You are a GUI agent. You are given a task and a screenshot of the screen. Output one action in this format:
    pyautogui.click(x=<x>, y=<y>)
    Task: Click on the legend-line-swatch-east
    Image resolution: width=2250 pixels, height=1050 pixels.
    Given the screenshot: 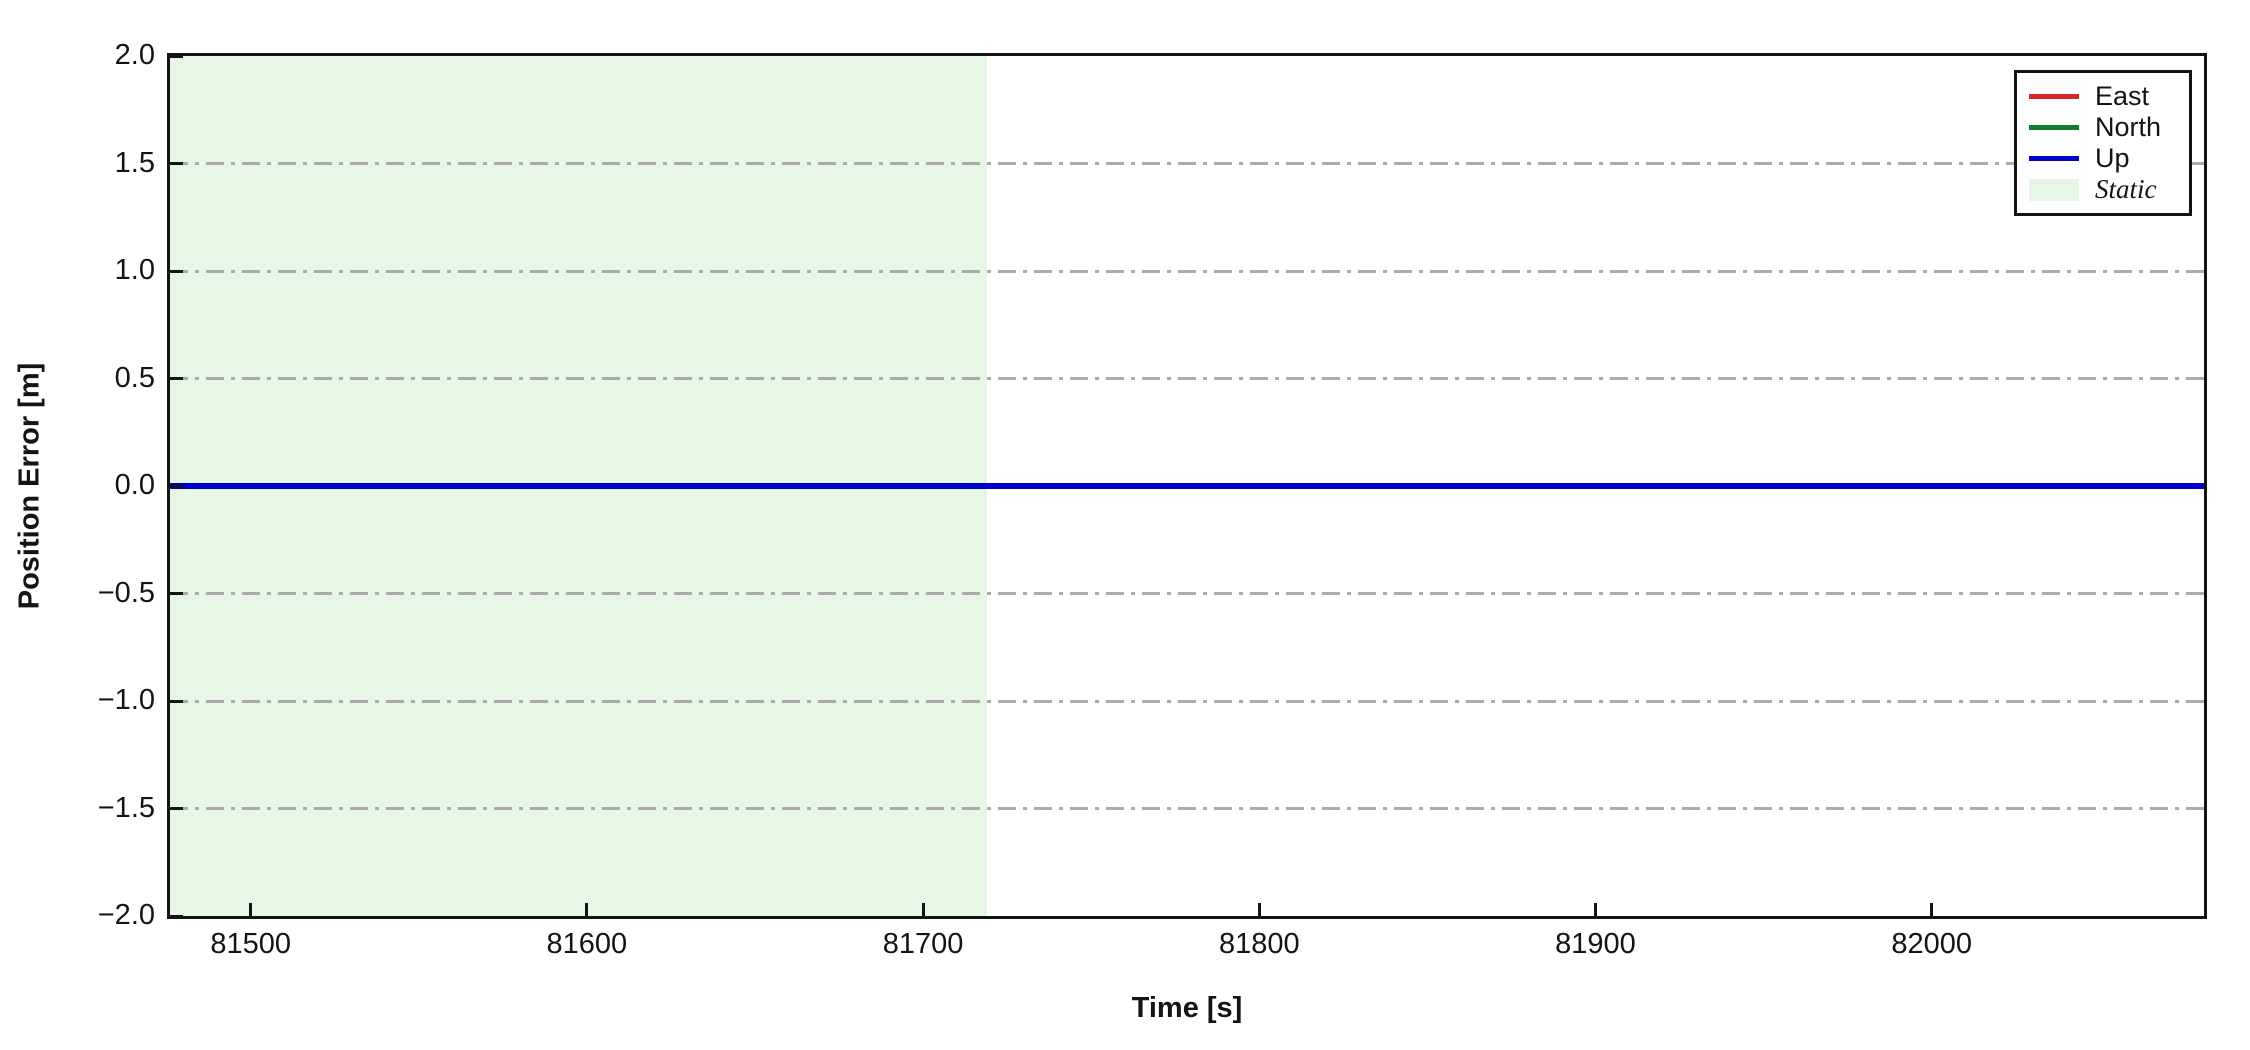 What is the action you would take?
    pyautogui.click(x=2054, y=96)
    